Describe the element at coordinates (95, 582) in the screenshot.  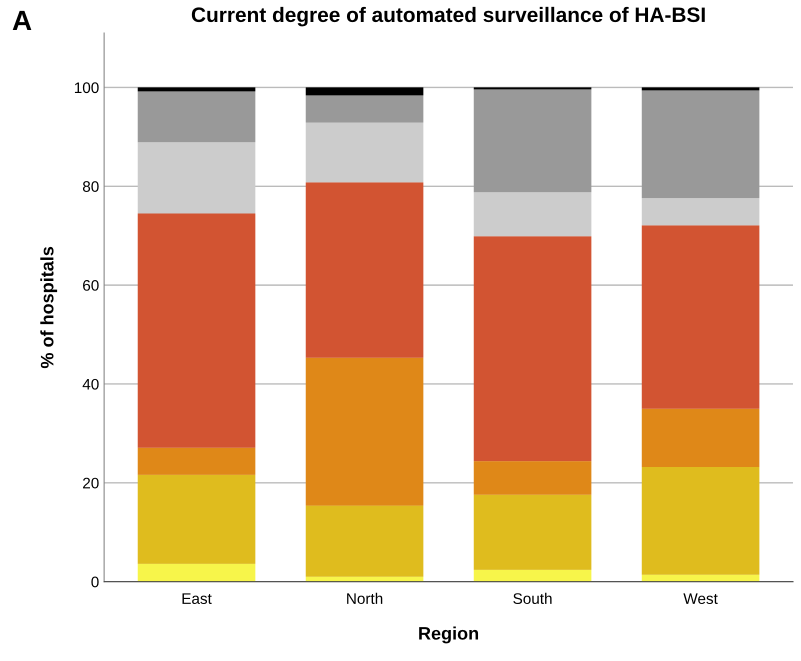
I see `y-tick-label: 0` at that location.